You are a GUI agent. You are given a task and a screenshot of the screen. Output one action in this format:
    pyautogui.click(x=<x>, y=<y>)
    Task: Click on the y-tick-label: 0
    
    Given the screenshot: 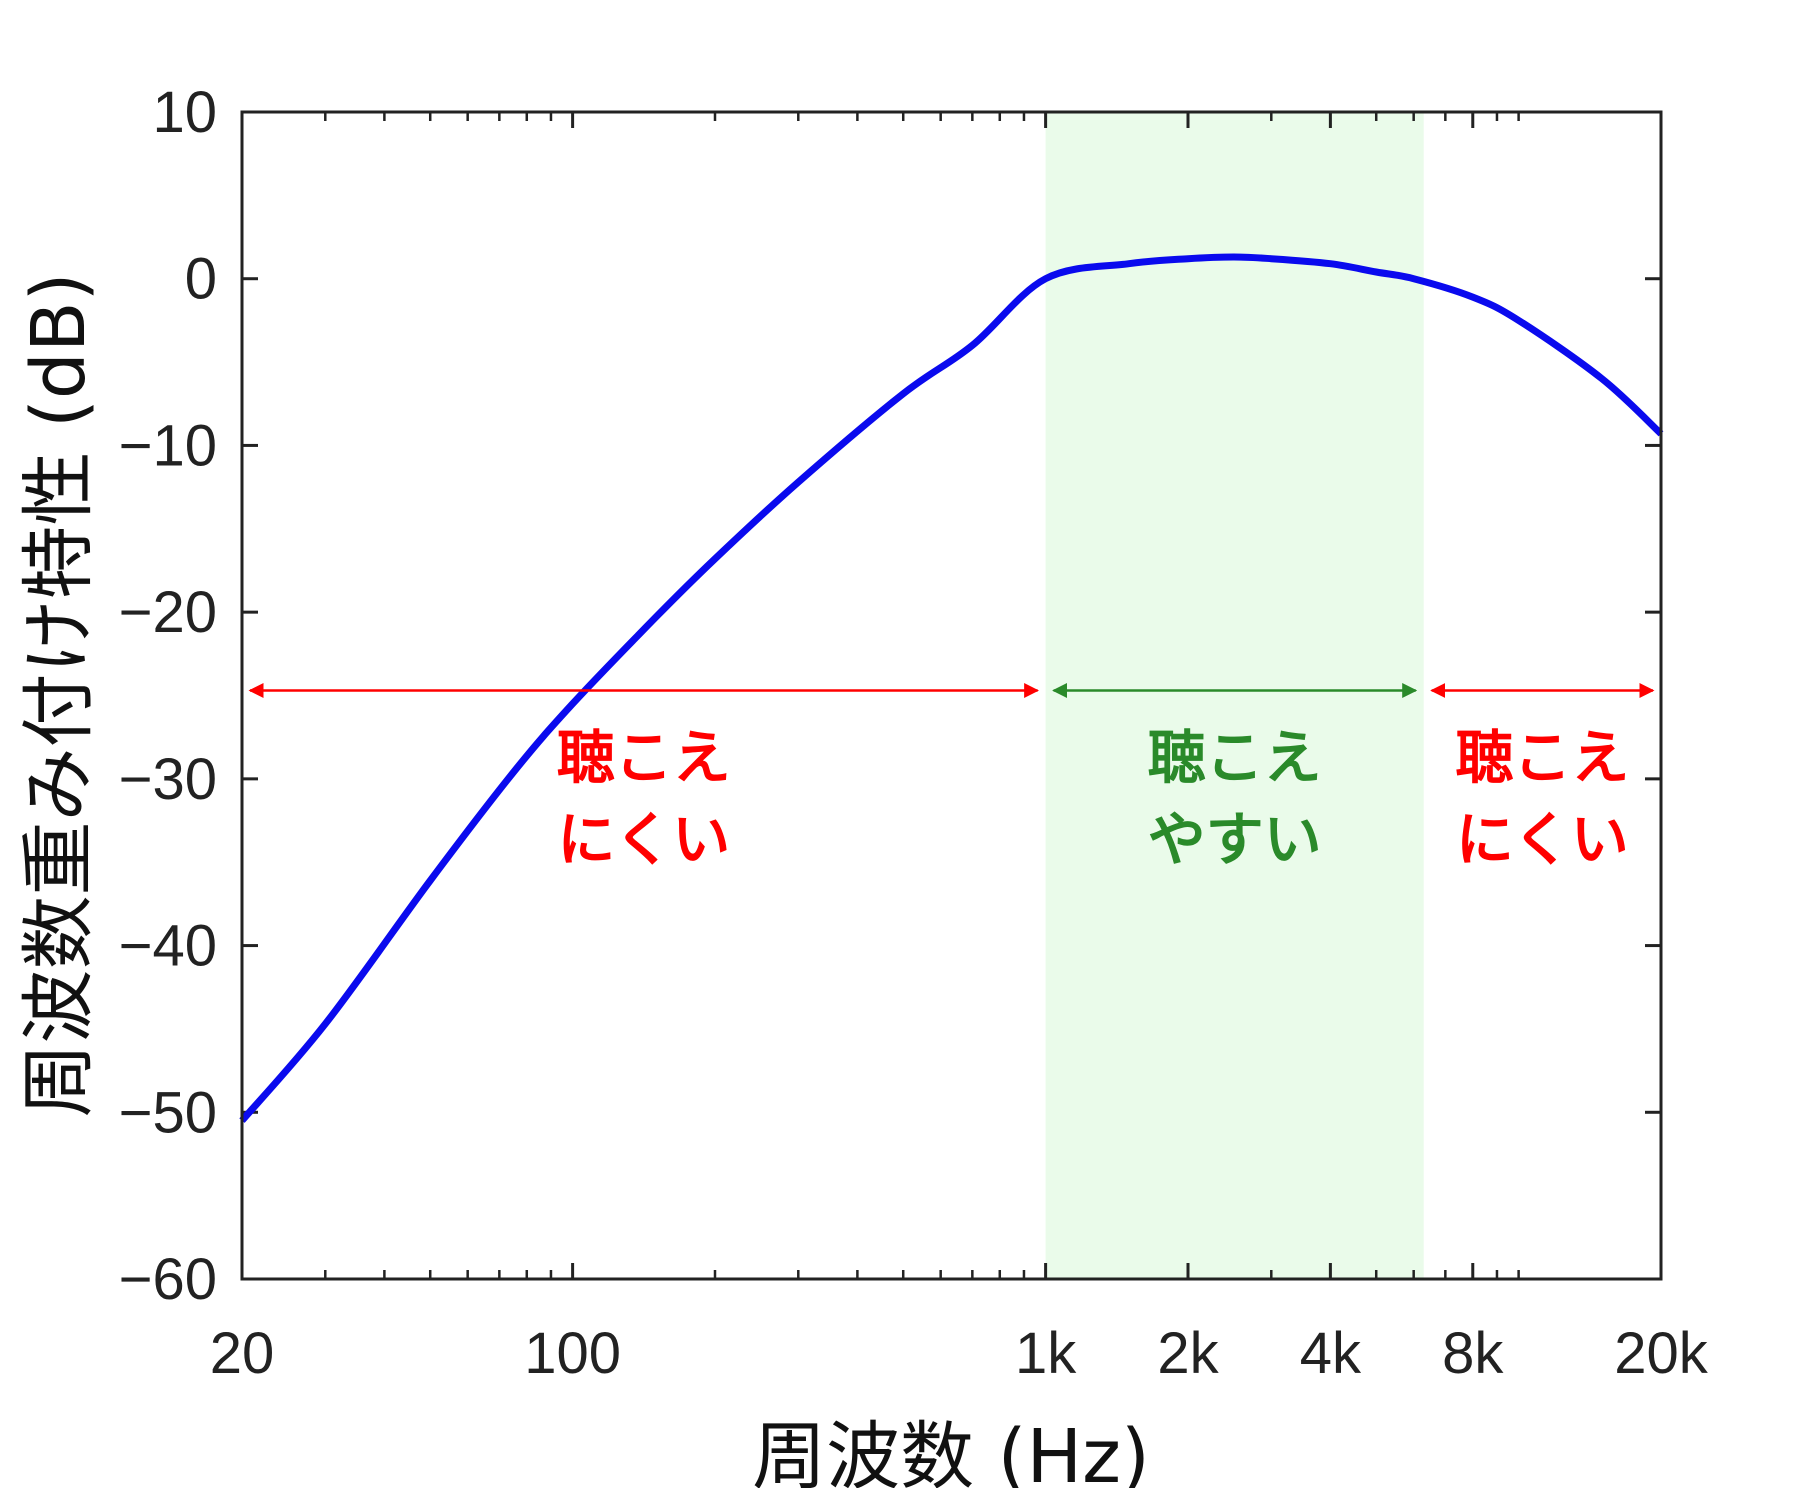 What is the action you would take?
    pyautogui.click(x=201, y=279)
    